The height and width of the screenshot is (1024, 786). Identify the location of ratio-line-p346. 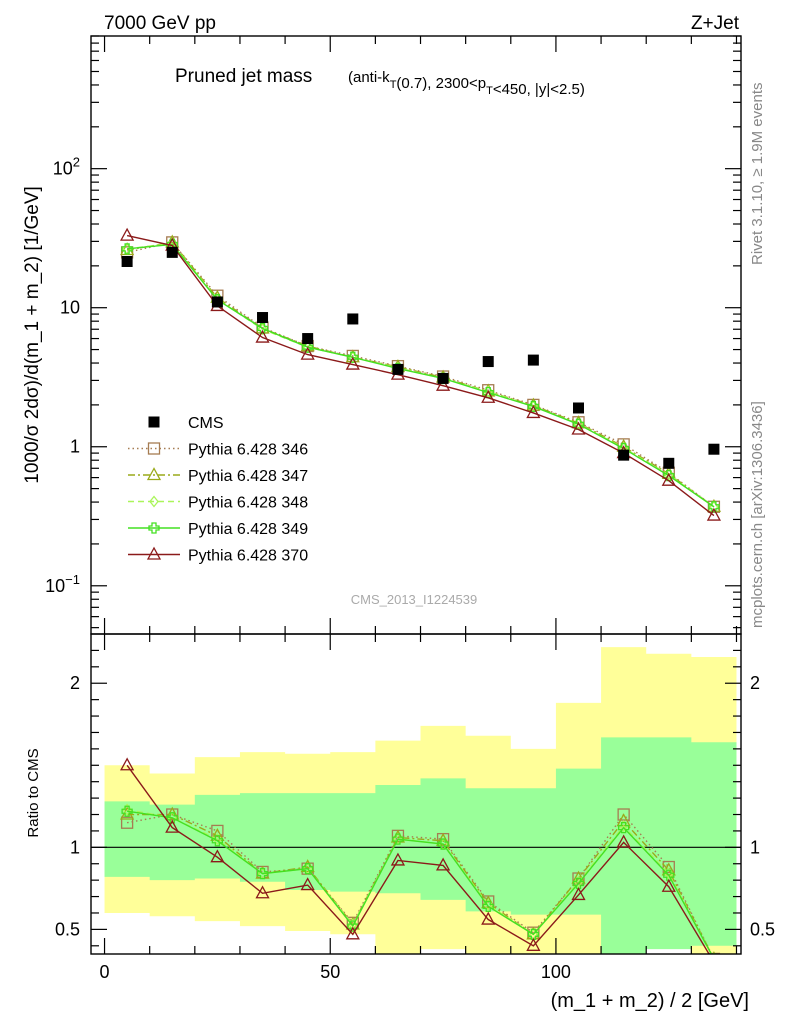
(419, 883).